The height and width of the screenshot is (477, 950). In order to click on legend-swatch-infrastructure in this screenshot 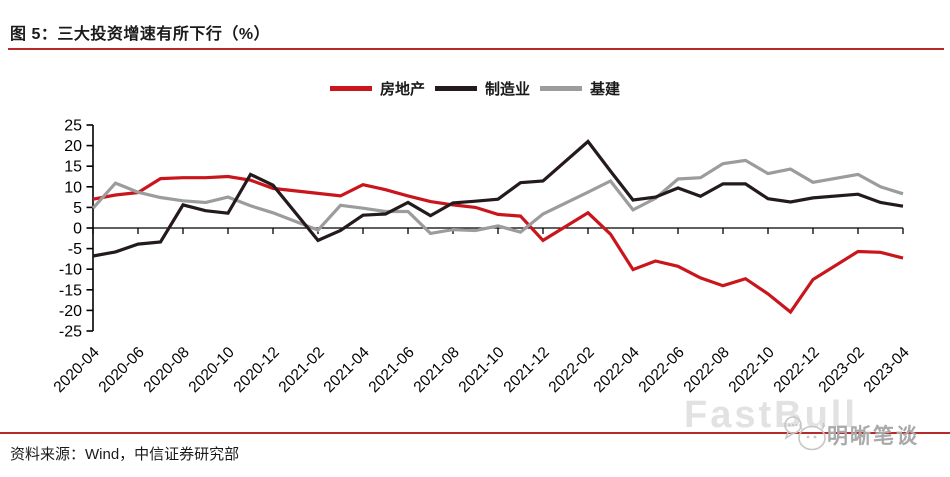, I will do `click(561, 88)`.